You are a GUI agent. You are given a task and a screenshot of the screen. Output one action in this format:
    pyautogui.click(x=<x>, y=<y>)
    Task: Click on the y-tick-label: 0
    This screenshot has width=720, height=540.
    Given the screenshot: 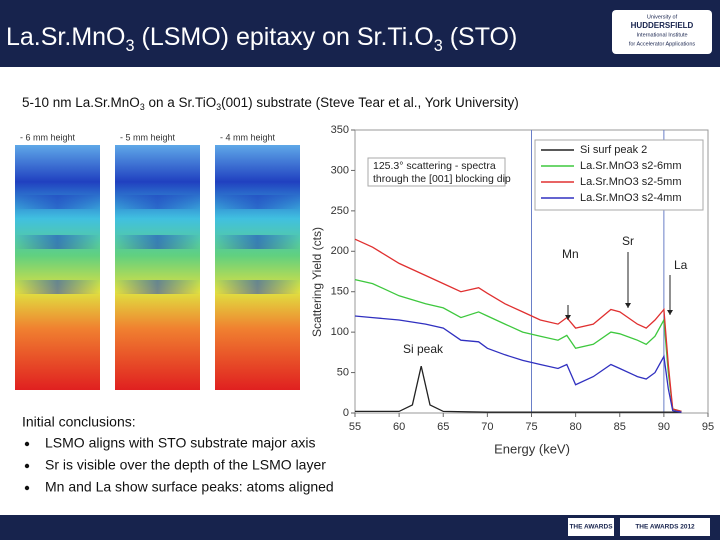 What is the action you would take?
    pyautogui.click(x=346, y=413)
    